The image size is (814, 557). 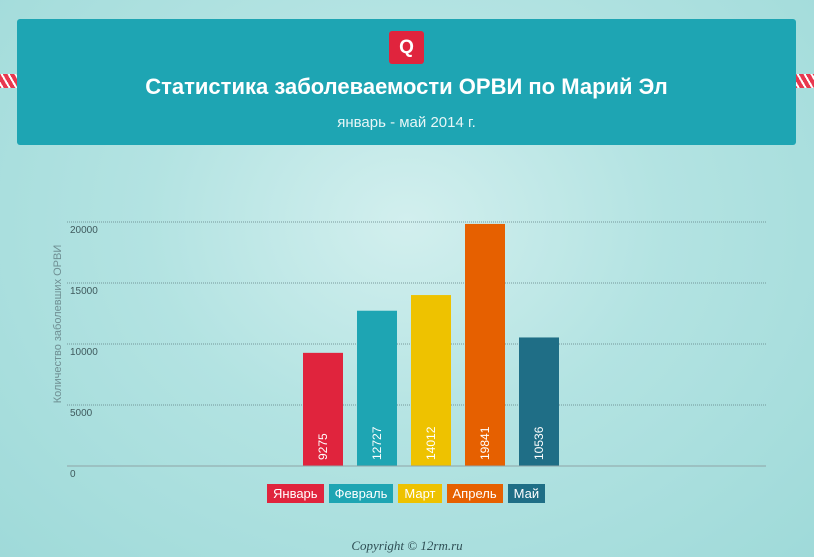 I want to click on y-tick-label: 5000, so click(x=81, y=413).